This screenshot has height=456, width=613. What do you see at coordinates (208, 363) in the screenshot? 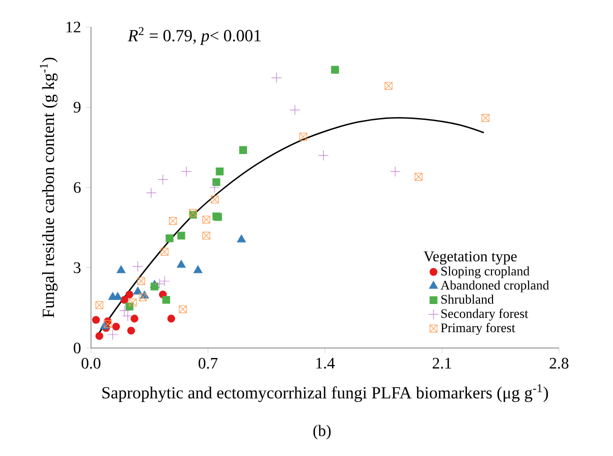
I see `x-tick-label: 0.7` at bounding box center [208, 363].